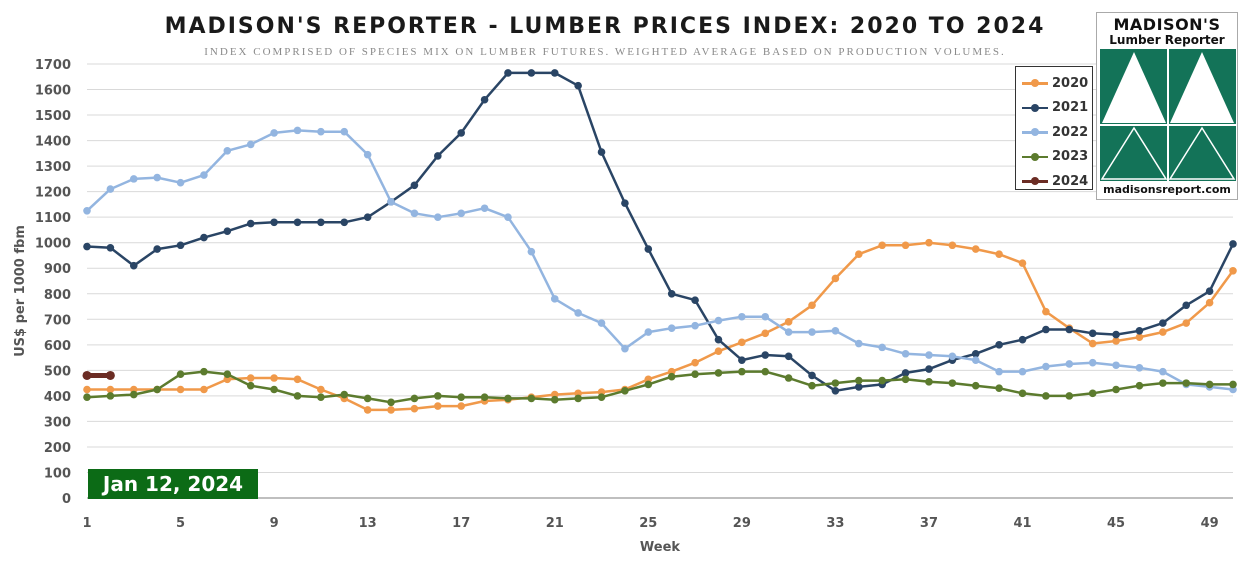 This screenshot has width=1260, height=561. Describe the element at coordinates (87, 375) in the screenshot. I see `data-point-2024` at that location.